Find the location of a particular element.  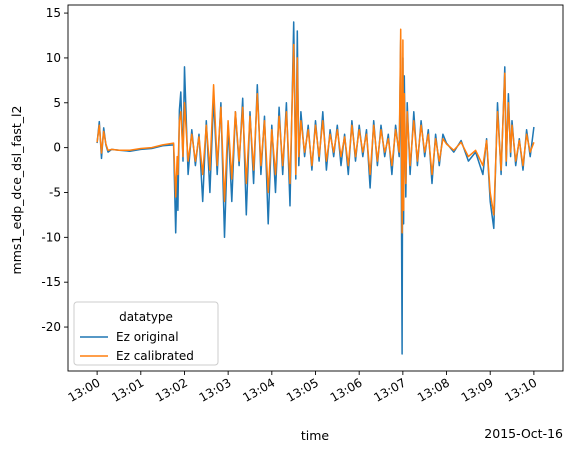

x-tick-label: 13:08 is located at coordinates (433, 389).